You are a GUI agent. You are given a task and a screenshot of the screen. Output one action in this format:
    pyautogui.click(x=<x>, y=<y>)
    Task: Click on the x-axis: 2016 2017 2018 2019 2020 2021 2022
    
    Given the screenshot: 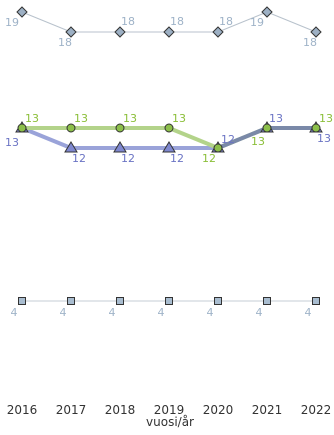 What is the action you would take?
    pyautogui.click(x=169, y=410)
    